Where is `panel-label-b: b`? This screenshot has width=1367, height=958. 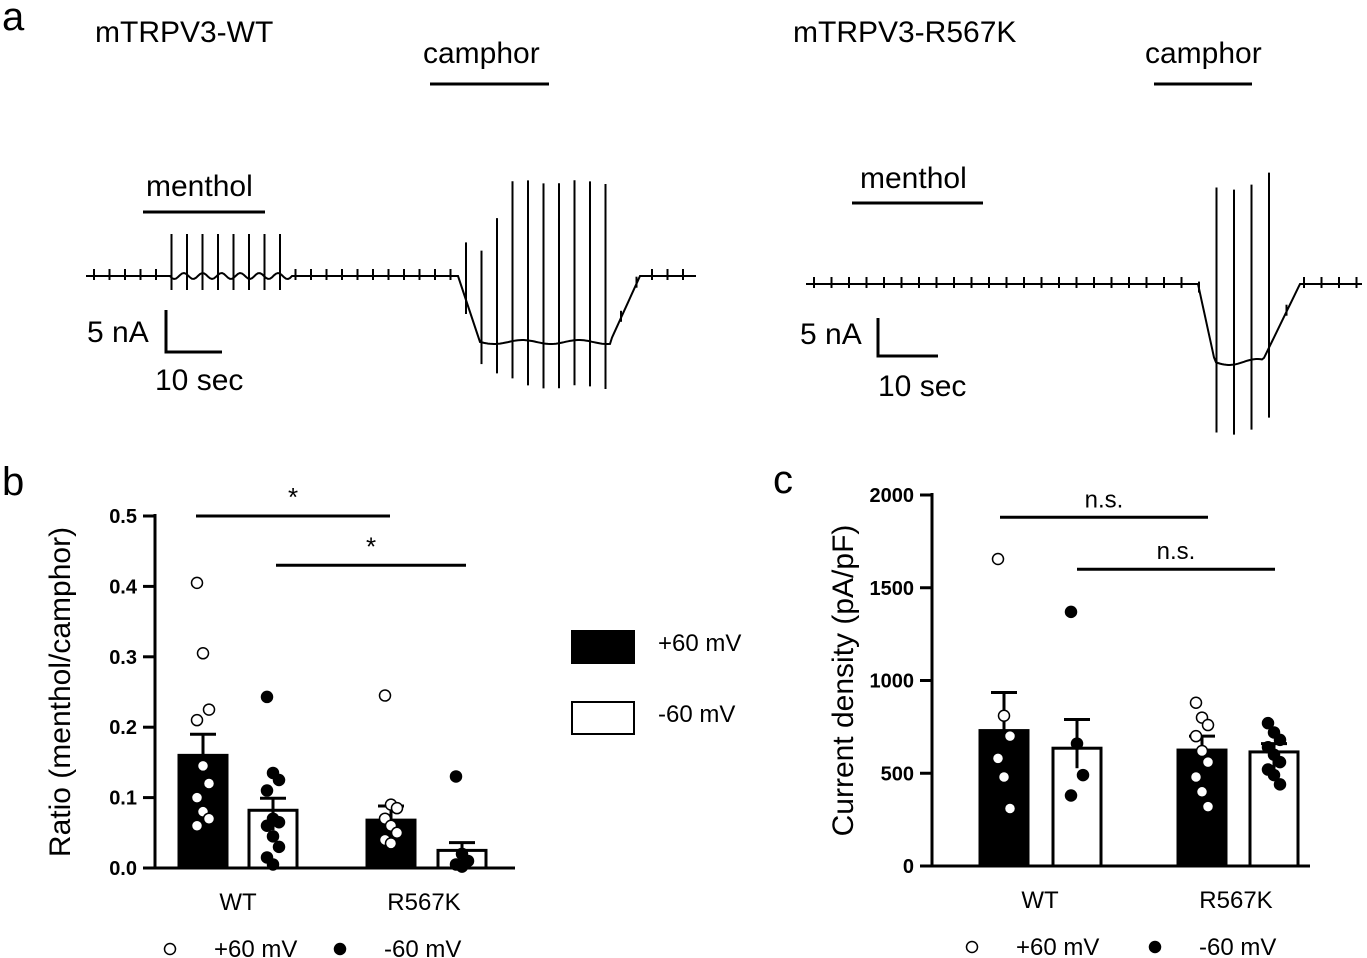
panel-label-b: b is located at coordinates (13, 482).